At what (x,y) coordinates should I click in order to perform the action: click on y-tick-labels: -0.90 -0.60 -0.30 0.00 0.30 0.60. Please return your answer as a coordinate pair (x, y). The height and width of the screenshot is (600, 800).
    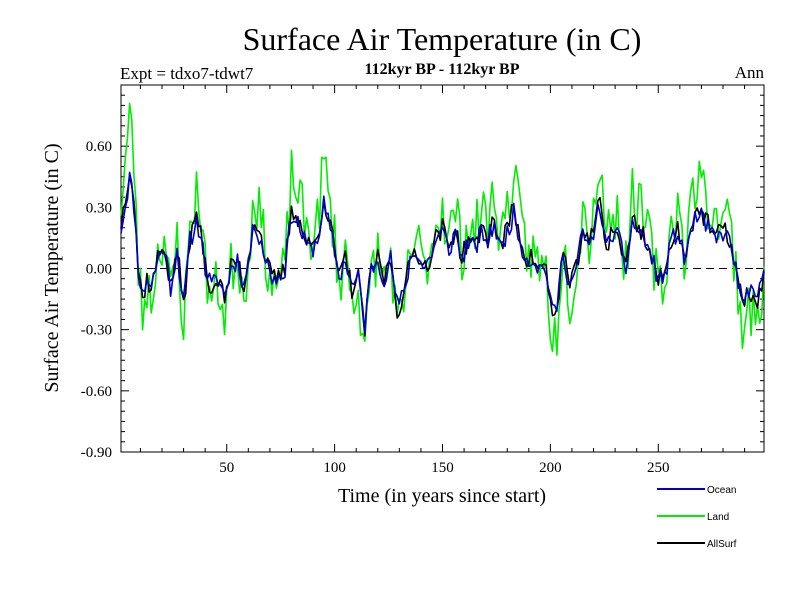
    Looking at the image, I should click on (96, 300).